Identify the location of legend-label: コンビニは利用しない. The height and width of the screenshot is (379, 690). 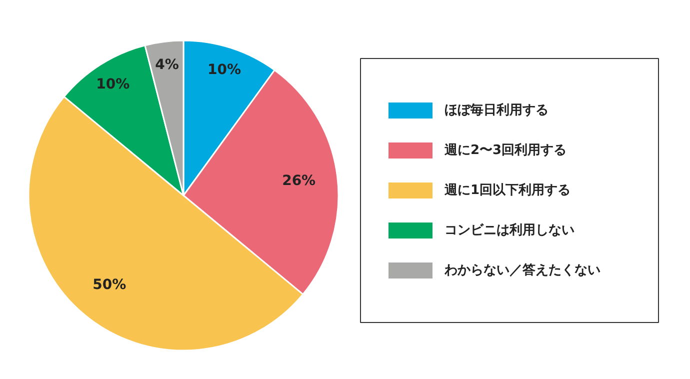
(509, 230).